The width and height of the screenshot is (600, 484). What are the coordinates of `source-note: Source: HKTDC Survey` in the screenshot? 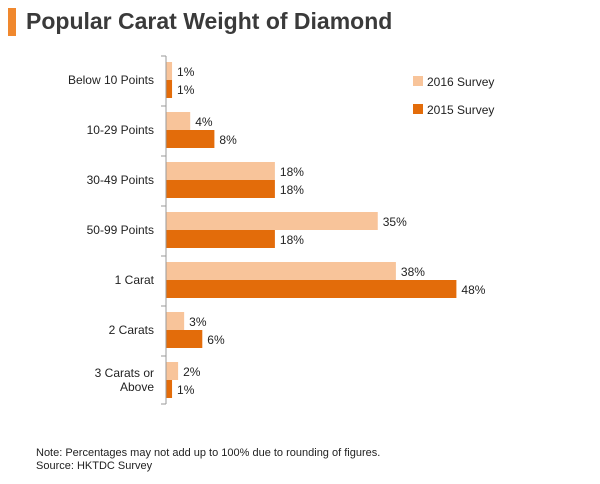 It's located at (94, 466).